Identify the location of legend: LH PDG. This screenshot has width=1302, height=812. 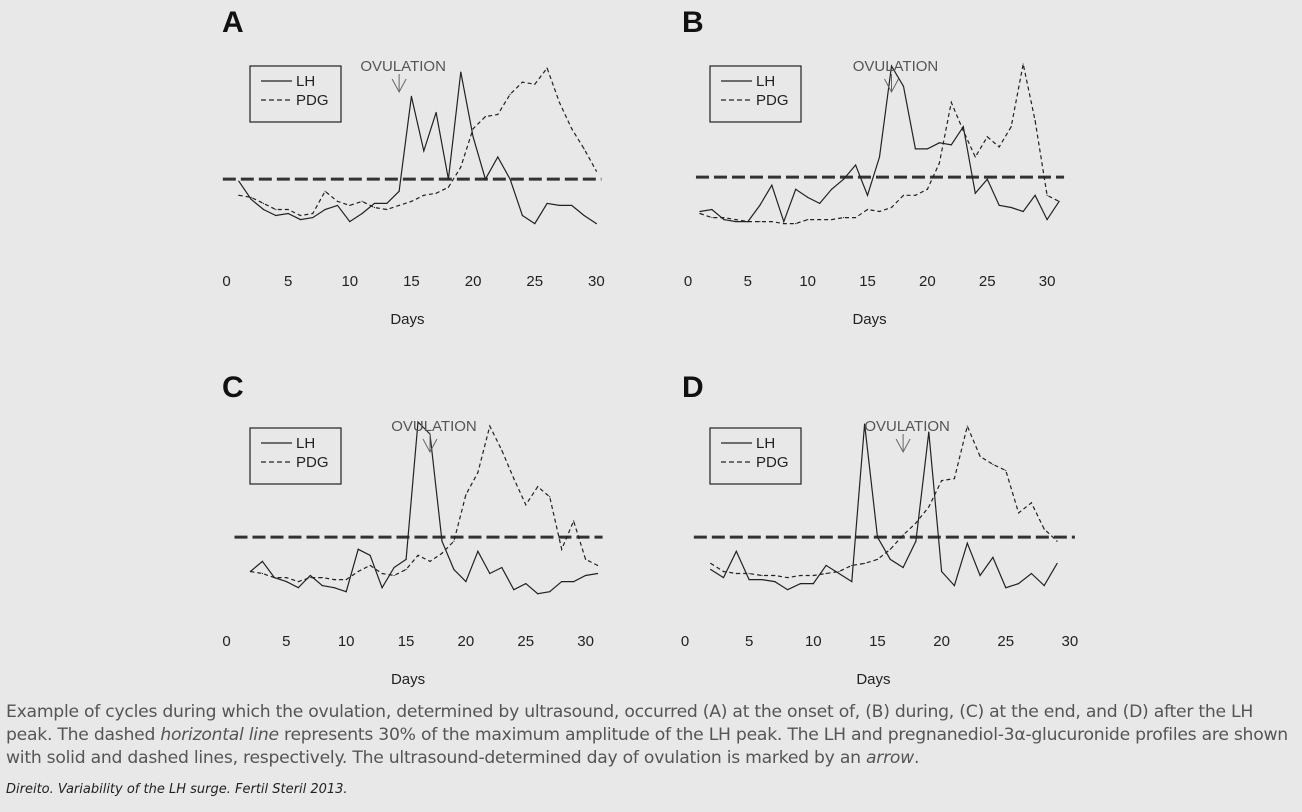
(295, 94).